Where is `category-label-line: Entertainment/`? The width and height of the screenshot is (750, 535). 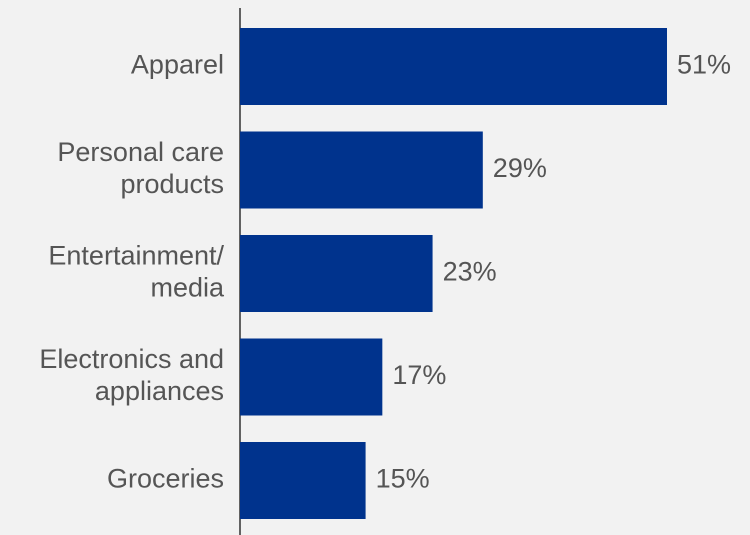
category-label-line: Entertainment/ is located at coordinates (136, 256).